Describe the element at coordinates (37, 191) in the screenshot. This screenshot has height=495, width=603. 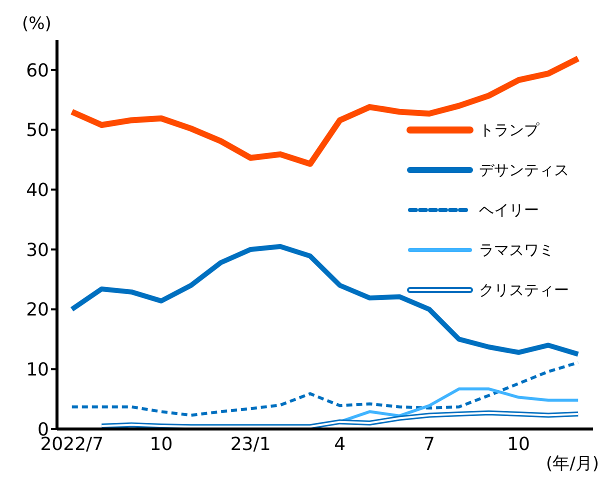
I see `y-tick-label: 40` at that location.